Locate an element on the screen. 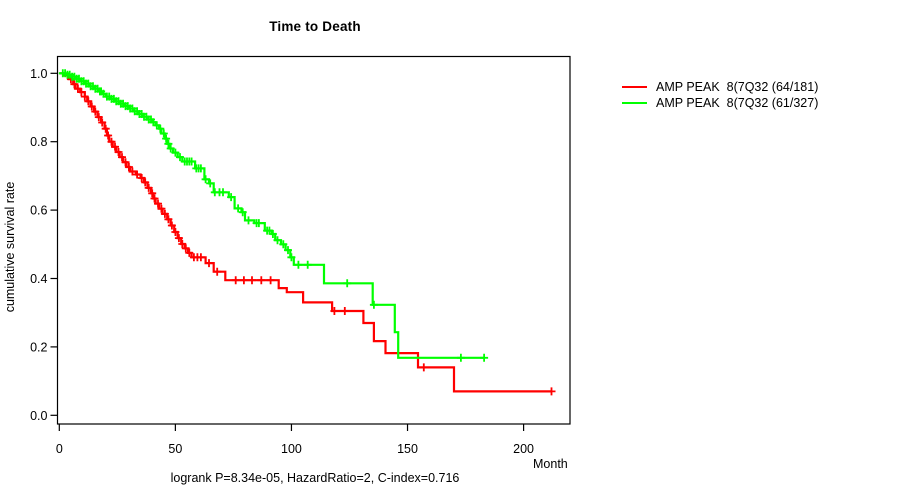 The width and height of the screenshot is (900, 500). x-tick-label: 0 is located at coordinates (59, 449).